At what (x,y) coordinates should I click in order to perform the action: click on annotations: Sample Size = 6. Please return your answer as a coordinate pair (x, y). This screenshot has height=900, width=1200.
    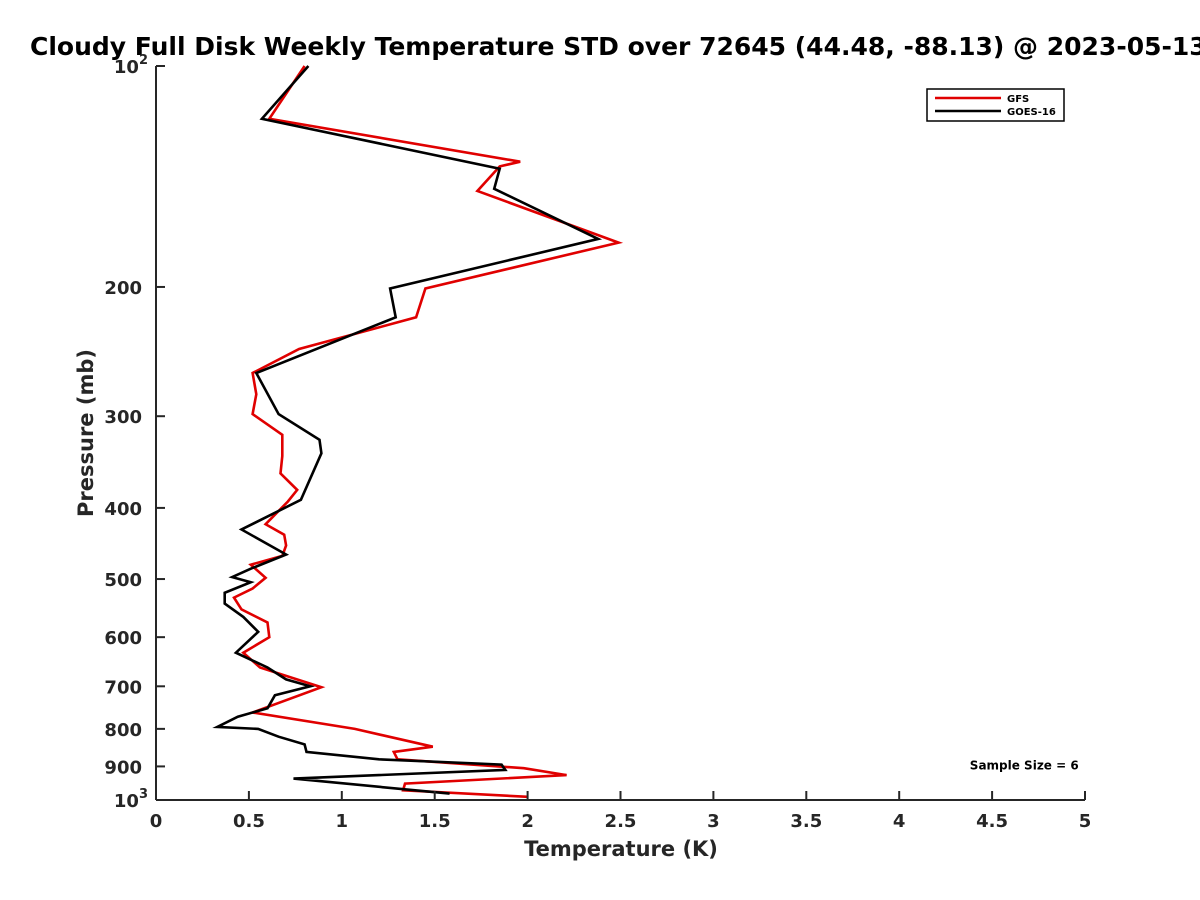
    Looking at the image, I should click on (1024, 766).